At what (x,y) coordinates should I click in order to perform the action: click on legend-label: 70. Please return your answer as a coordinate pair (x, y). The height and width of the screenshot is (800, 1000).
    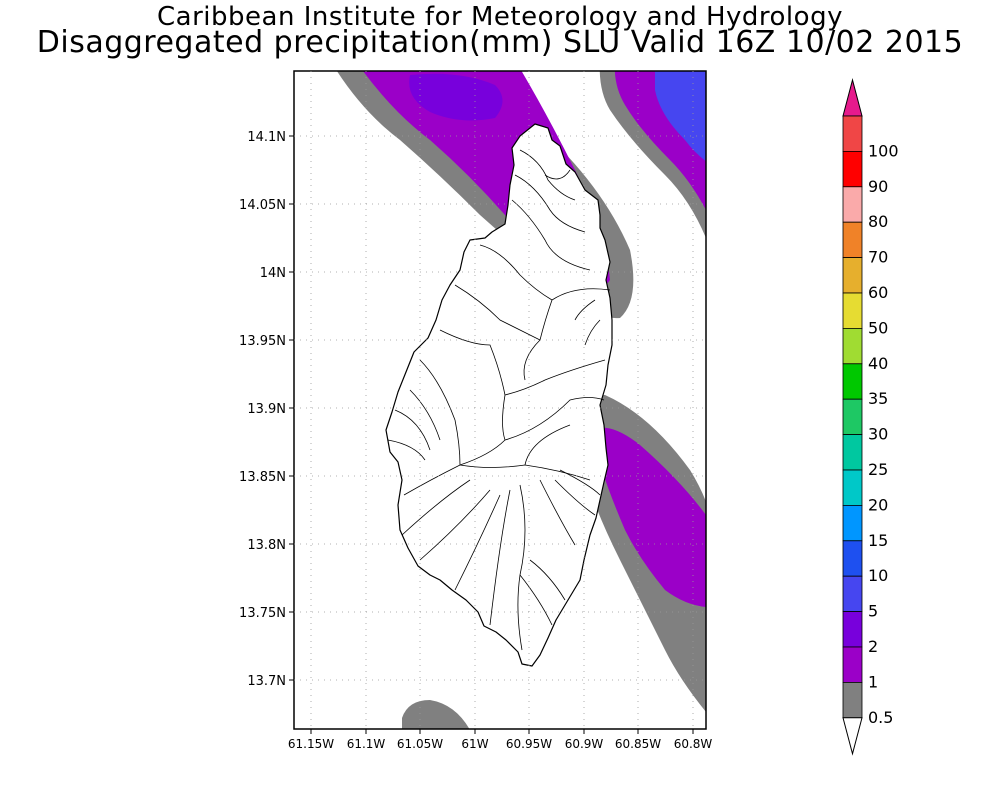
    Looking at the image, I should click on (878, 257).